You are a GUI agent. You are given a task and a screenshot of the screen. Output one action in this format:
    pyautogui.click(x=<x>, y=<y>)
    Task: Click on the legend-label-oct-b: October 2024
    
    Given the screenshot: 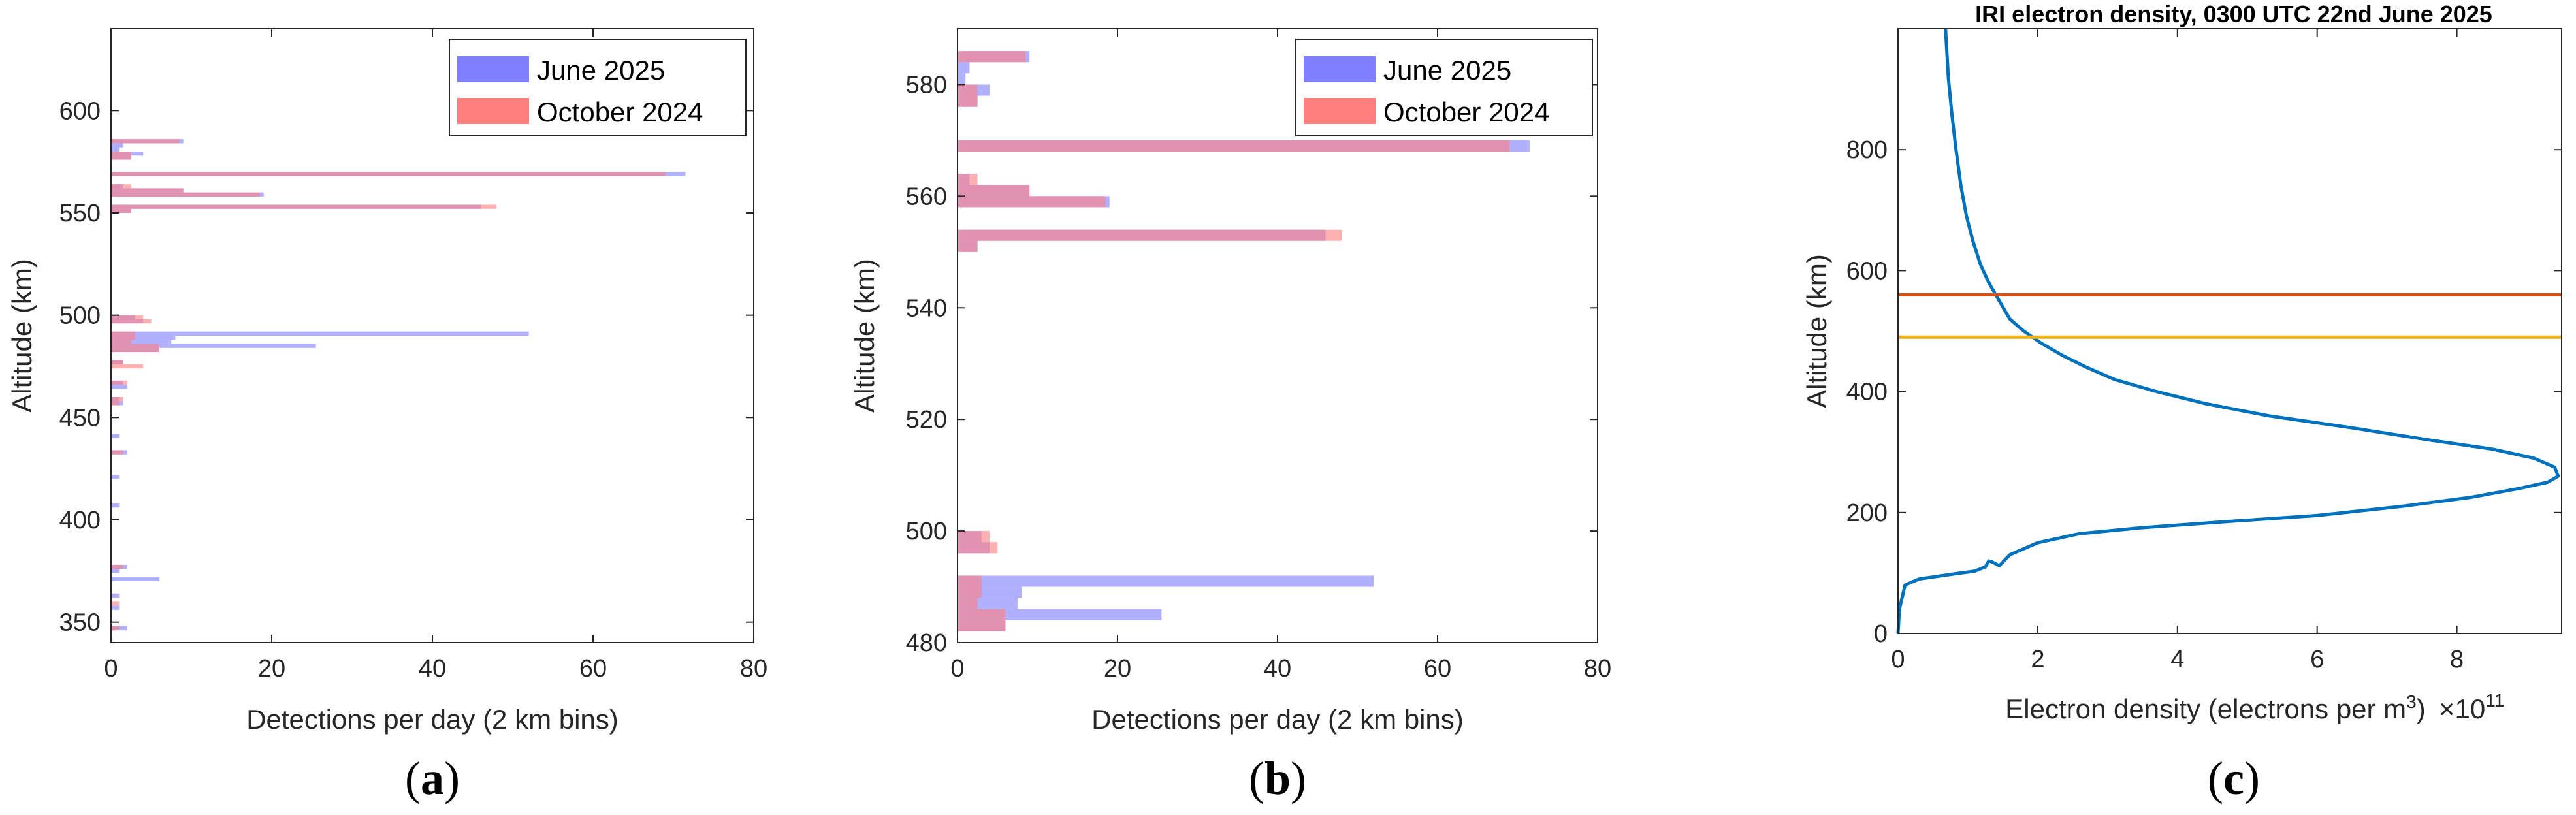 What is the action you would take?
    pyautogui.click(x=1466, y=112)
    